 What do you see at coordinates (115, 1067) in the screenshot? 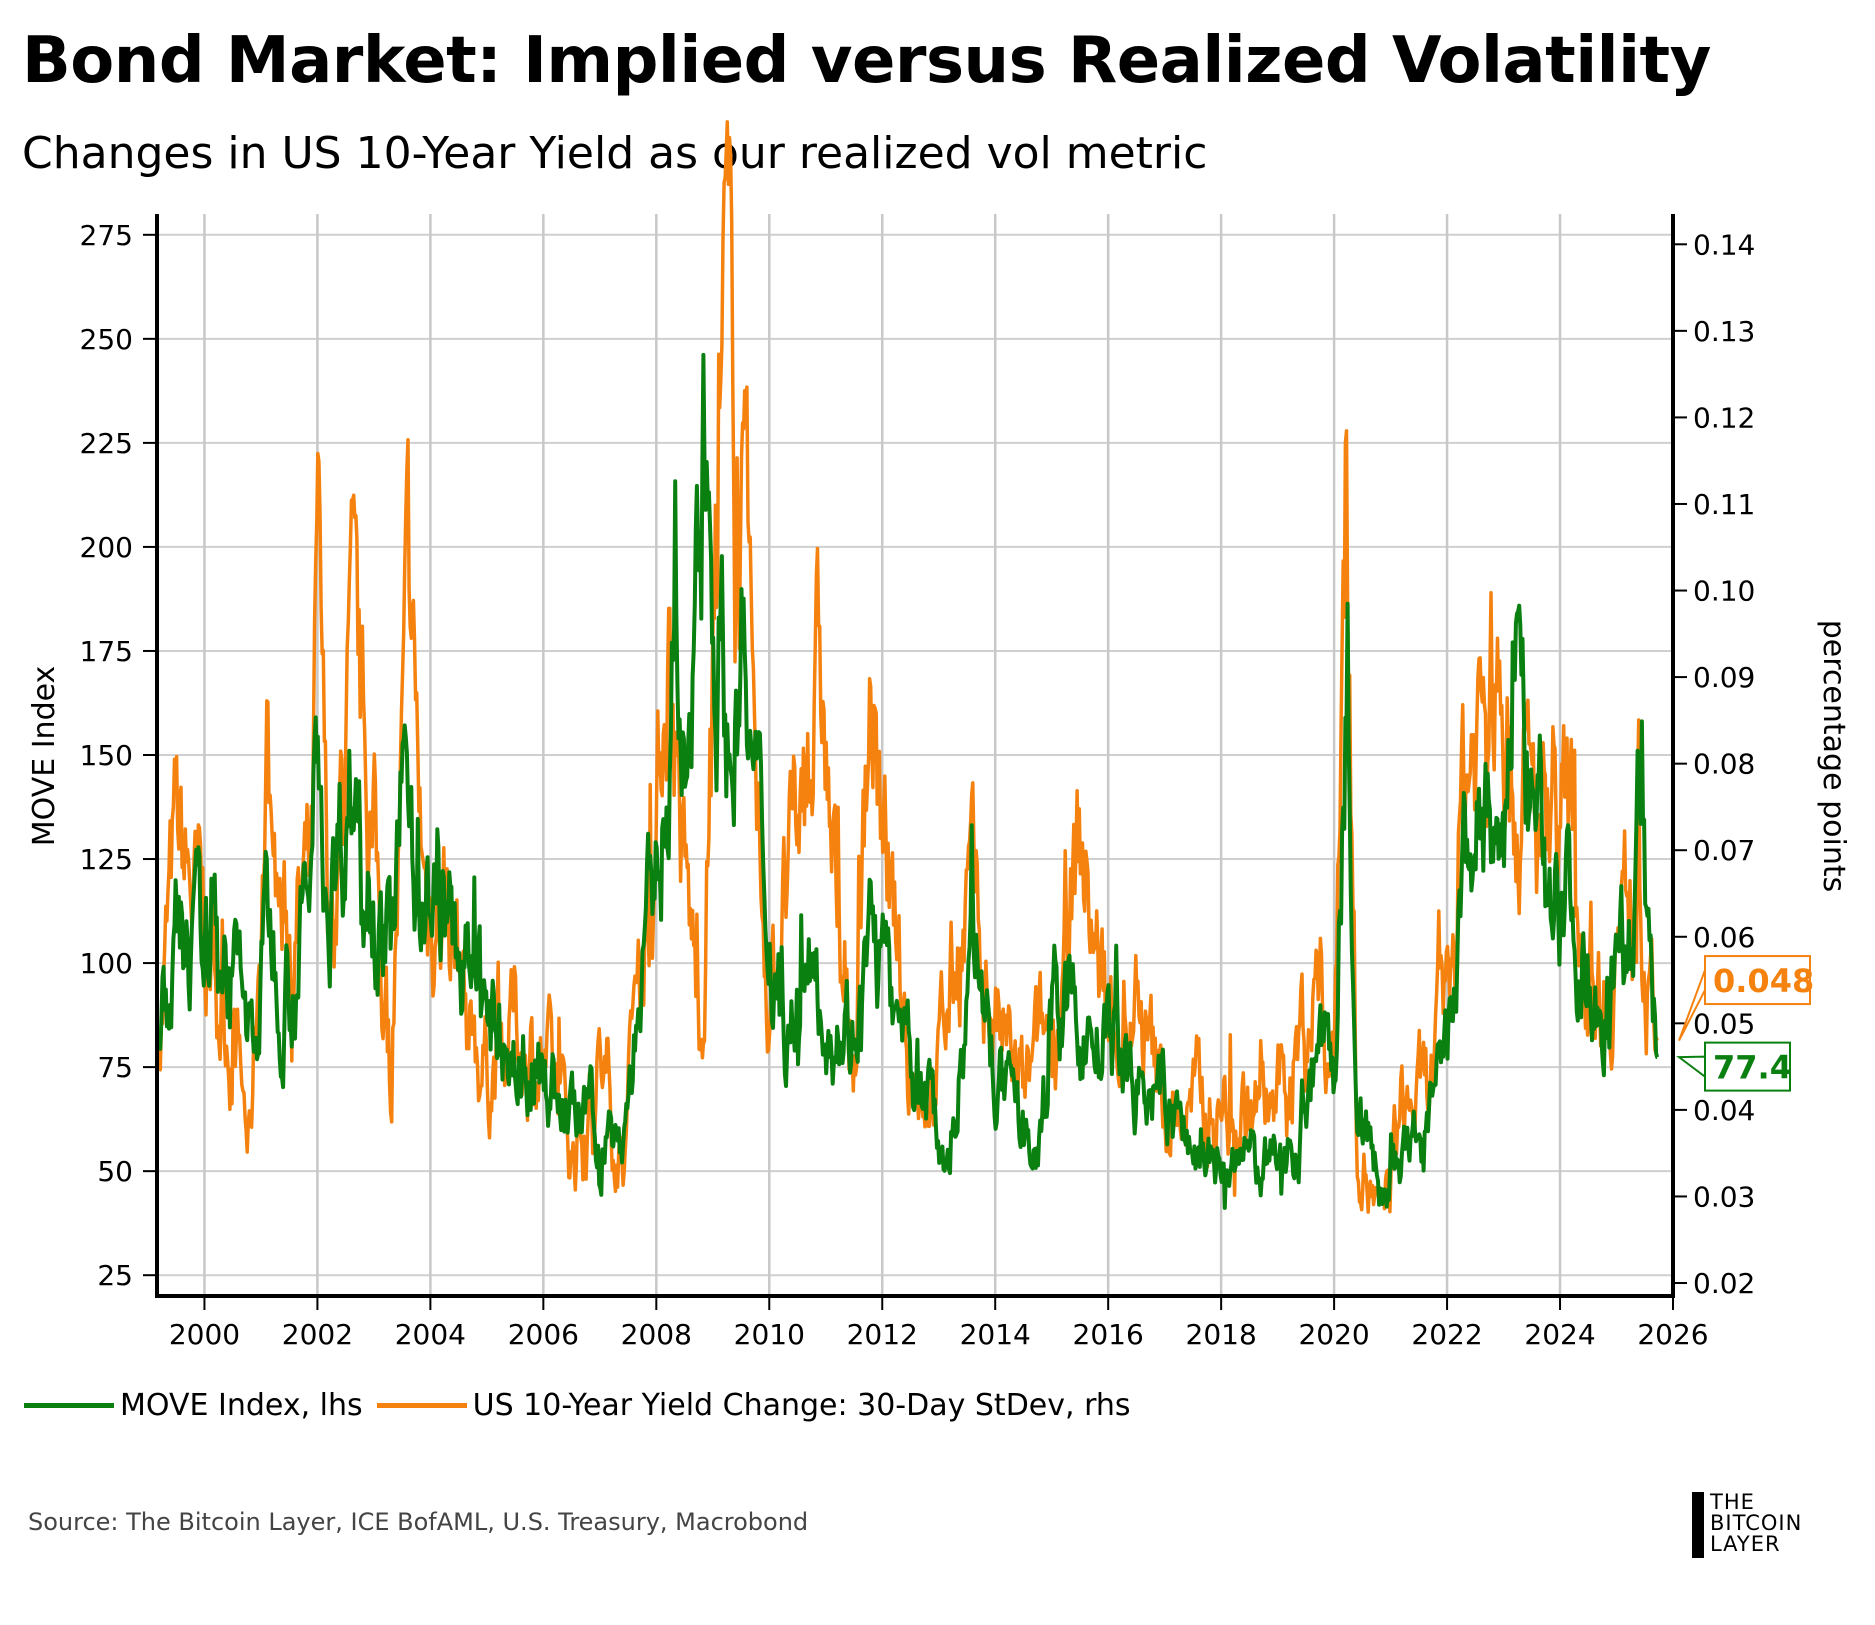
I see `y-tick-label: 75` at bounding box center [115, 1067].